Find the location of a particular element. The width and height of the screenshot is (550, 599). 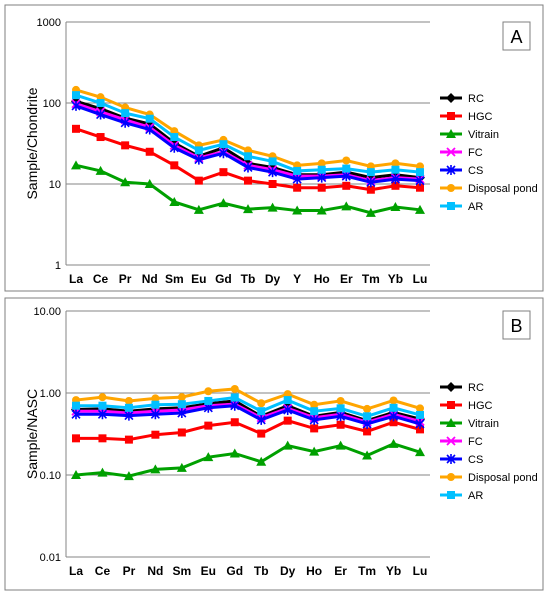

legend-disposal-pond-marker is located at coordinates (451, 188).